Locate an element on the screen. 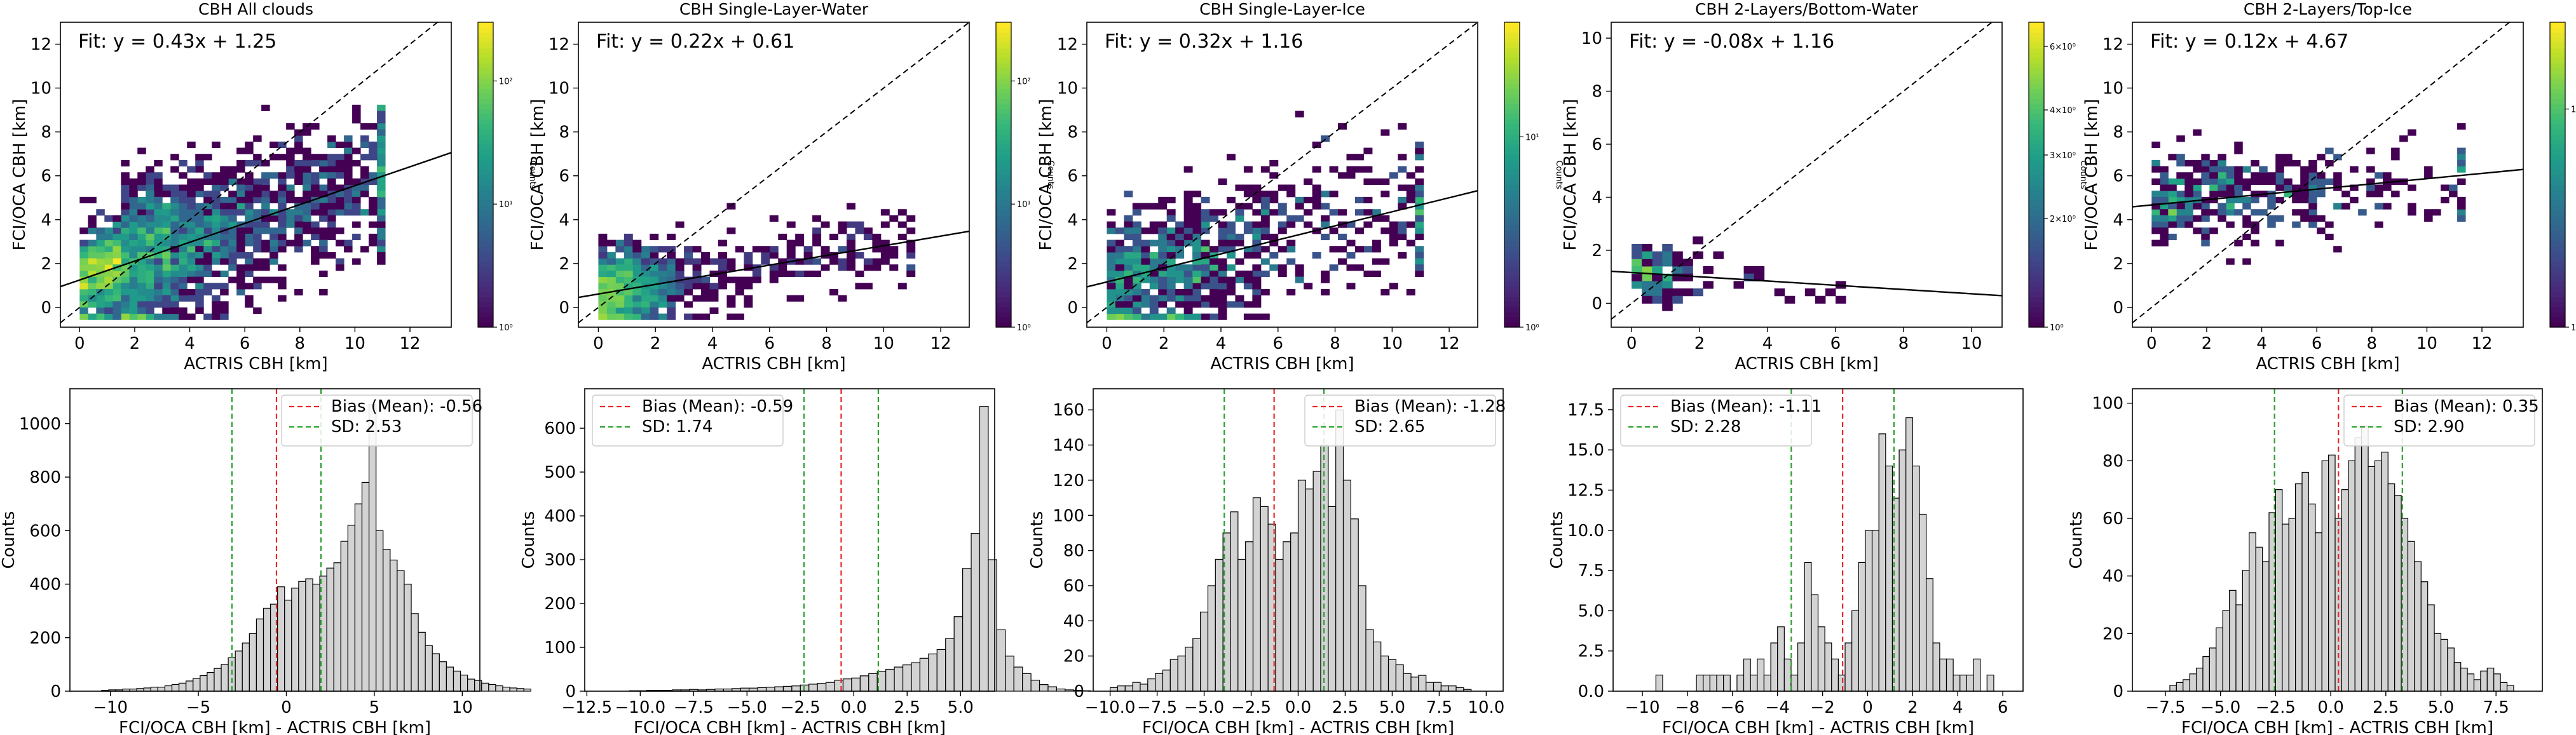 The image size is (2576, 735). x-tick-label: 0 is located at coordinates (598, 343).